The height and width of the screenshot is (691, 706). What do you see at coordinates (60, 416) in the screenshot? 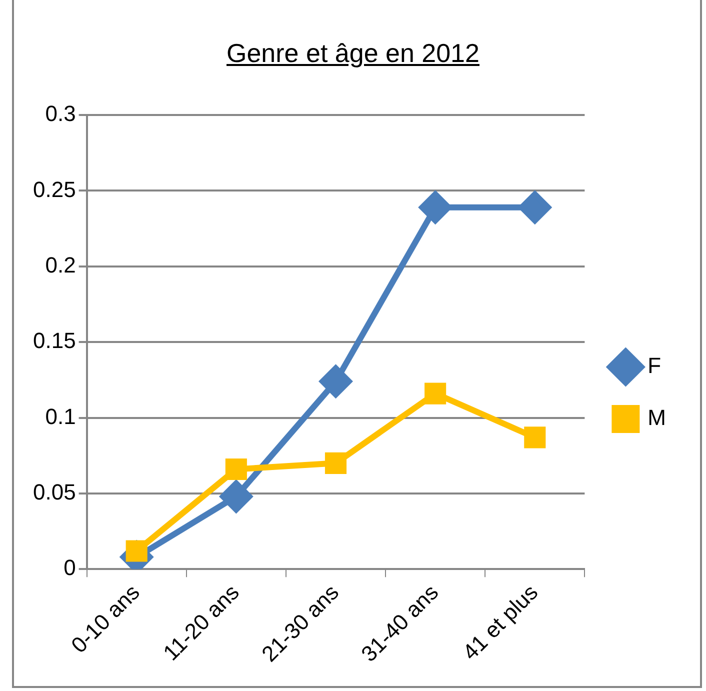
I see `y-tick-label: 0.1` at bounding box center [60, 416].